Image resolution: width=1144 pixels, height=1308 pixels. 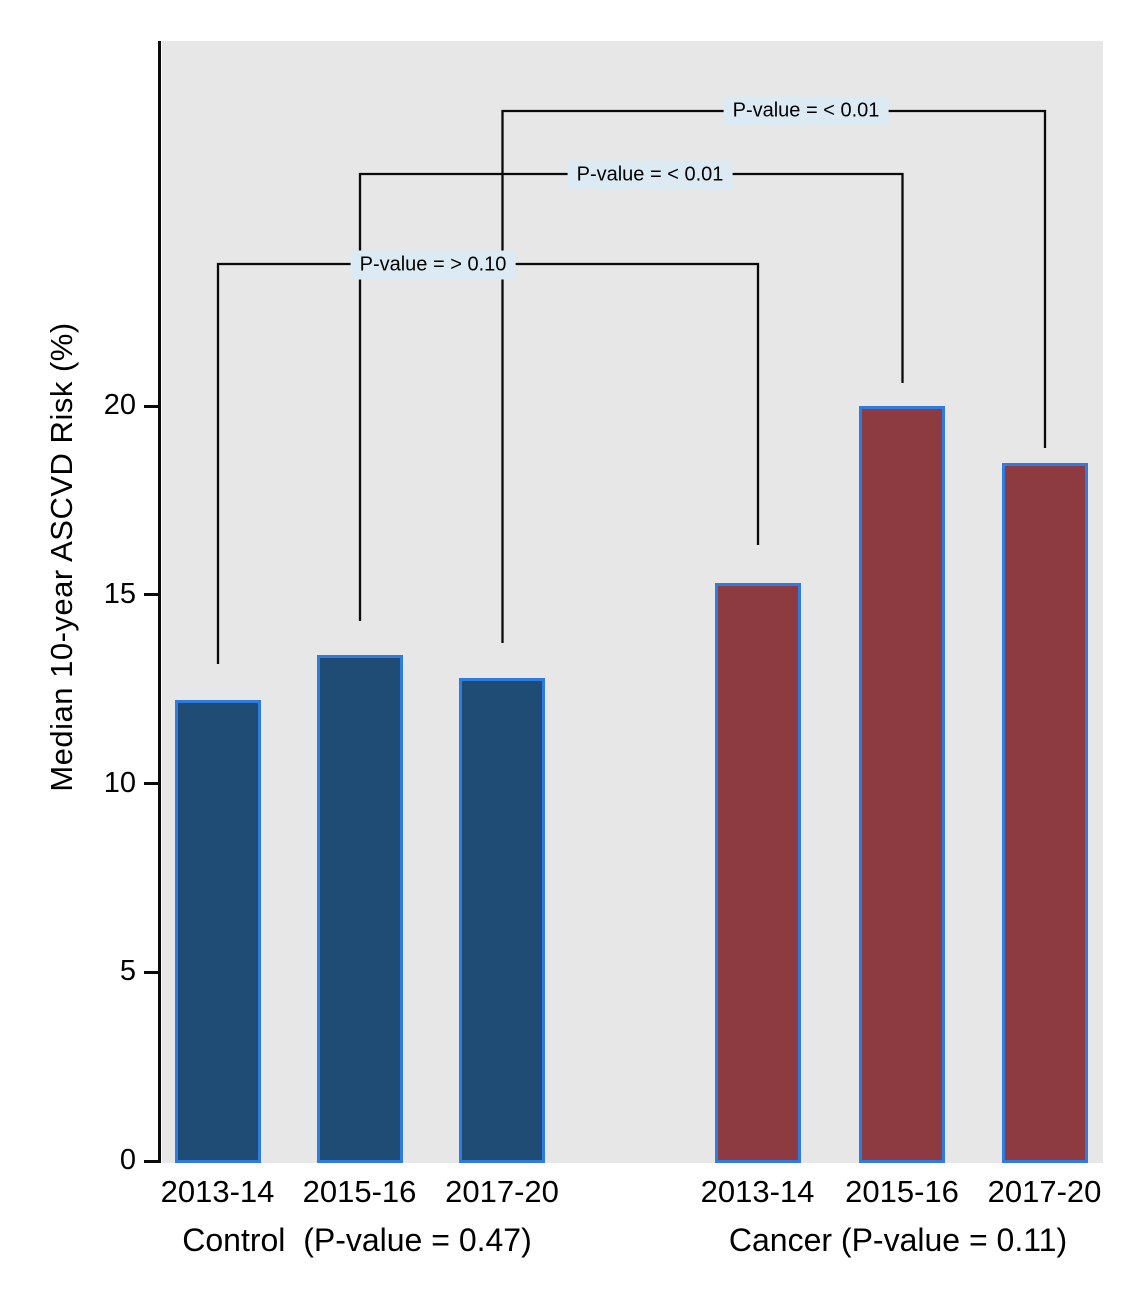 I want to click on p-value-annotation-2015-16: P-value = < 0.01, so click(x=650, y=175).